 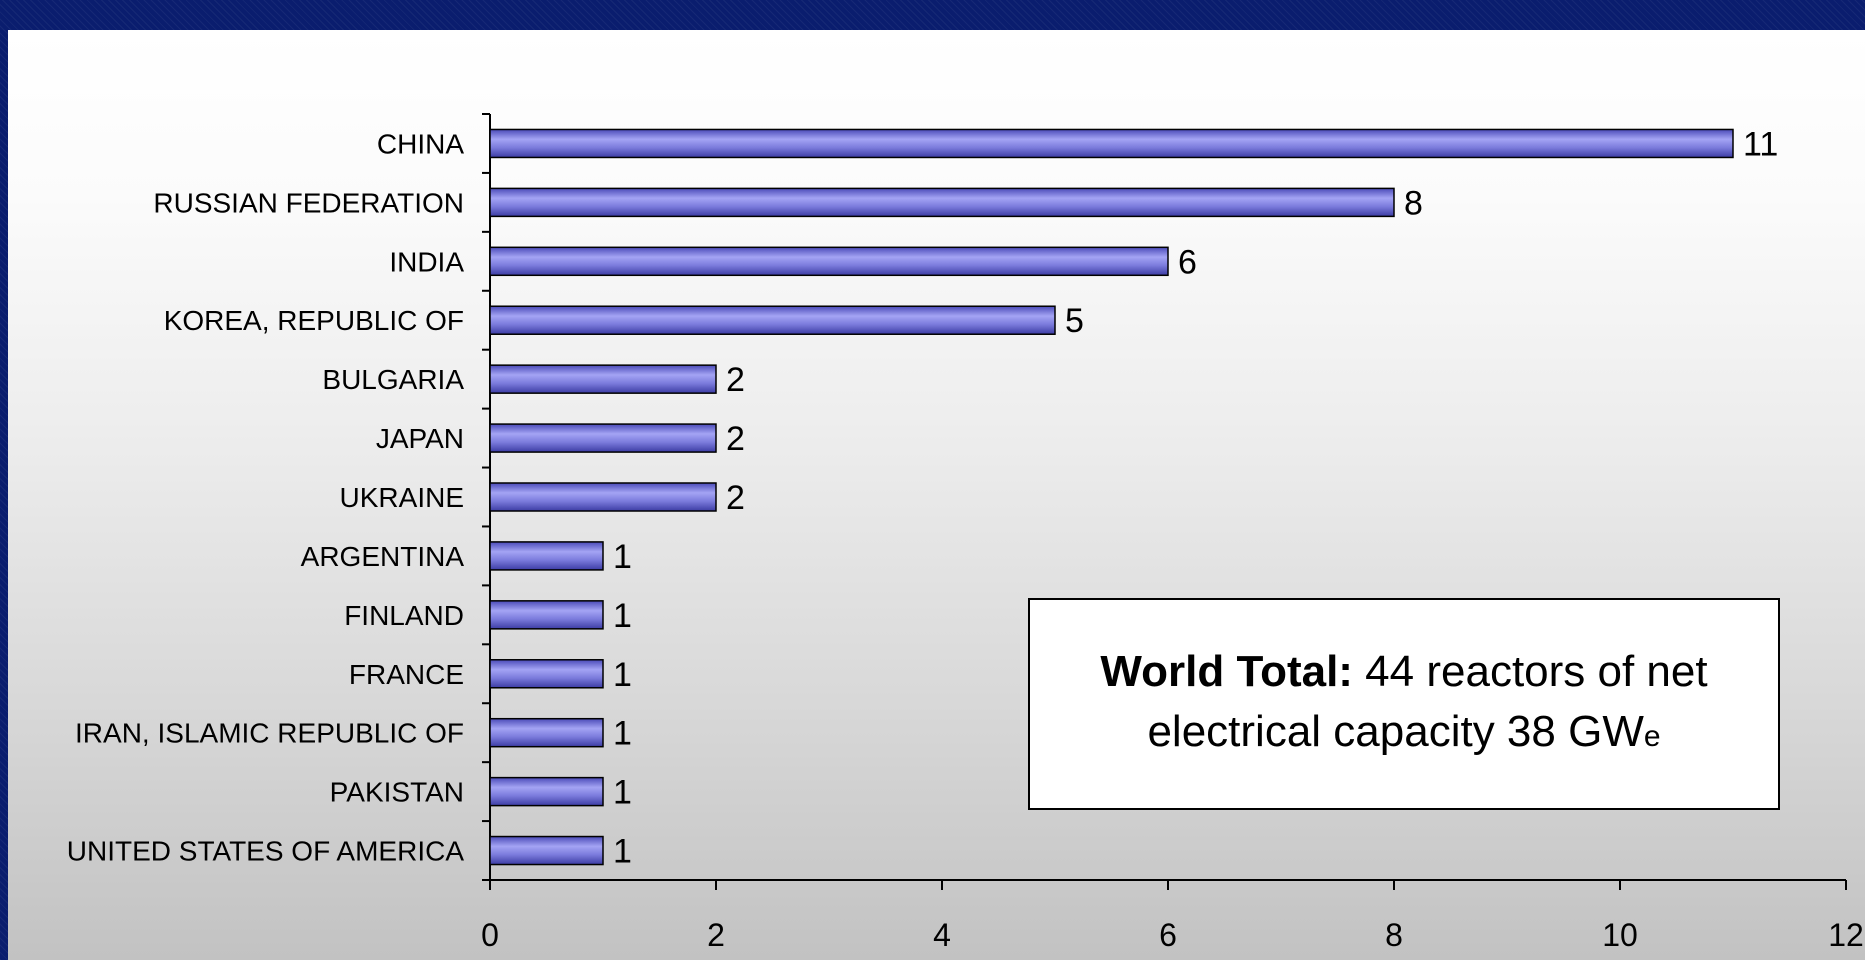 I want to click on x-tick-label: 4, so click(x=942, y=935).